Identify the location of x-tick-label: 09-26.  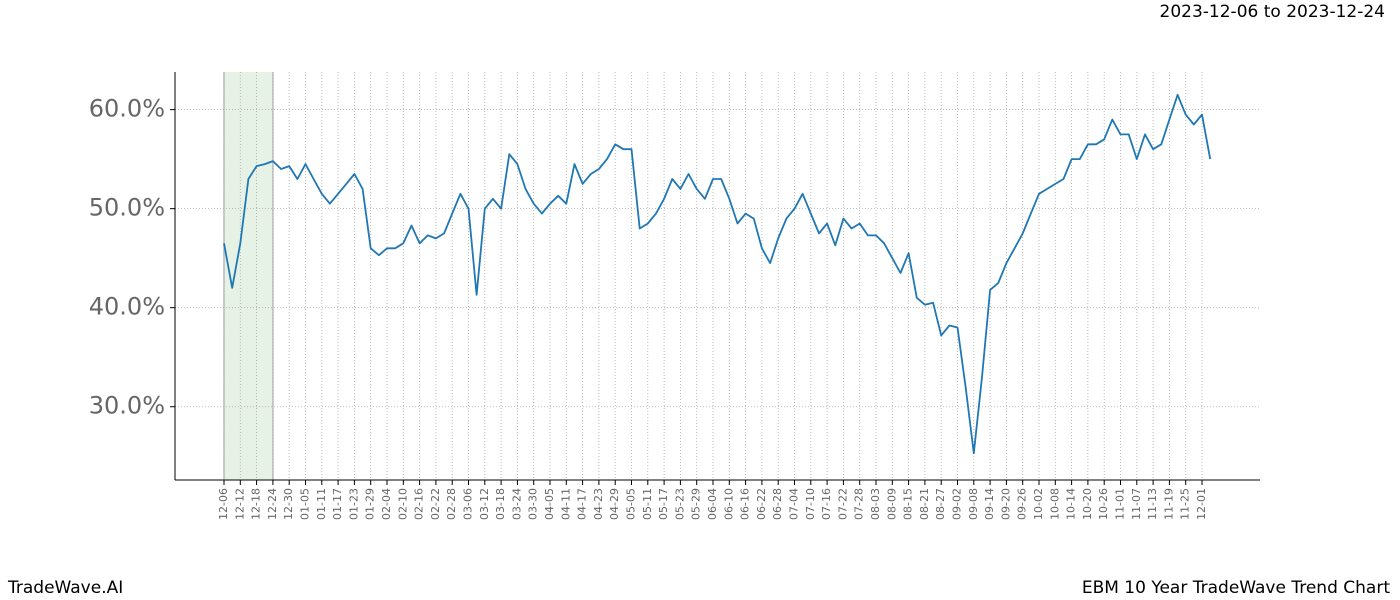
(1022, 504).